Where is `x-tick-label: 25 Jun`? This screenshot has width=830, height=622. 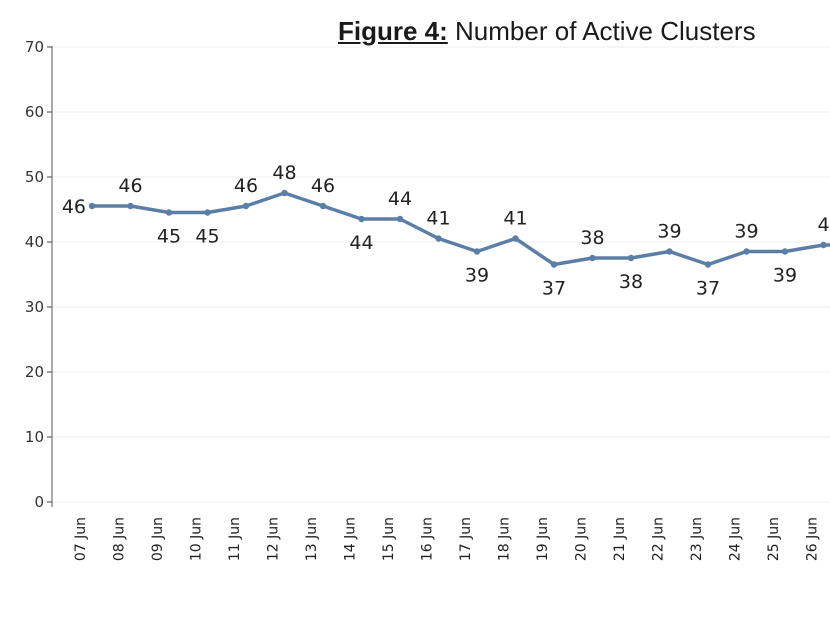 x-tick-label: 25 Jun is located at coordinates (774, 539).